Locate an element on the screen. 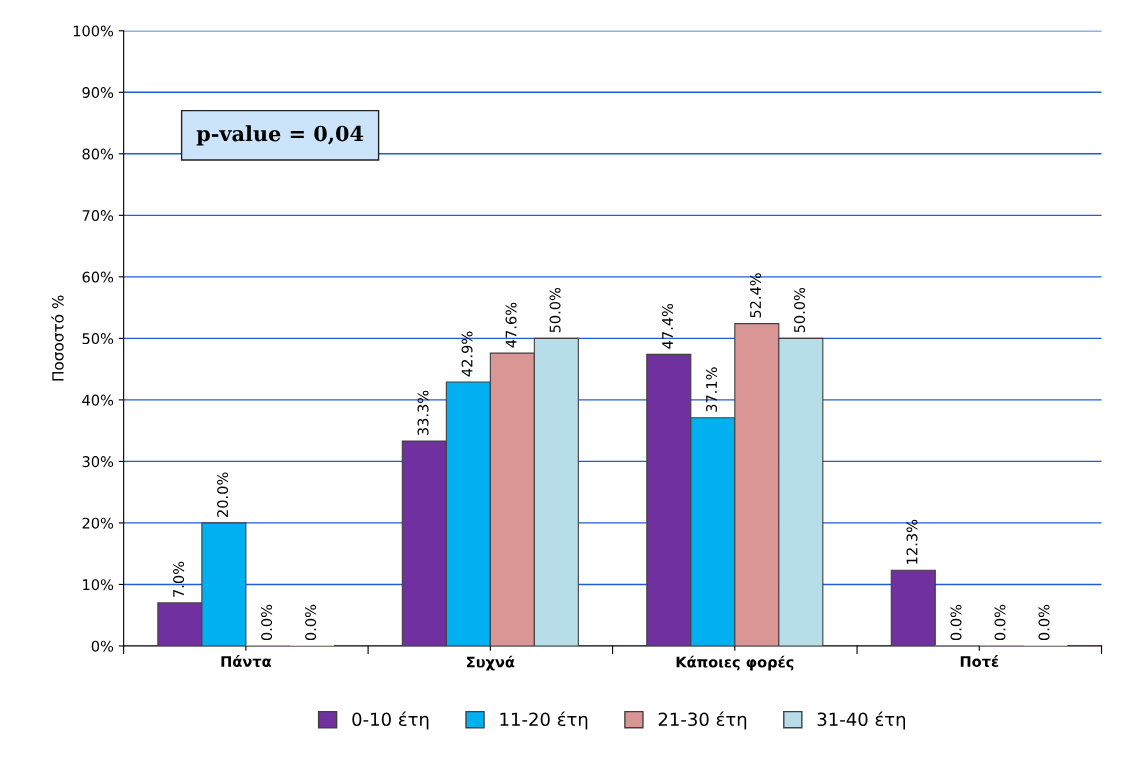 The height and width of the screenshot is (769, 1124). y-tick-label: 30% is located at coordinates (98, 462).